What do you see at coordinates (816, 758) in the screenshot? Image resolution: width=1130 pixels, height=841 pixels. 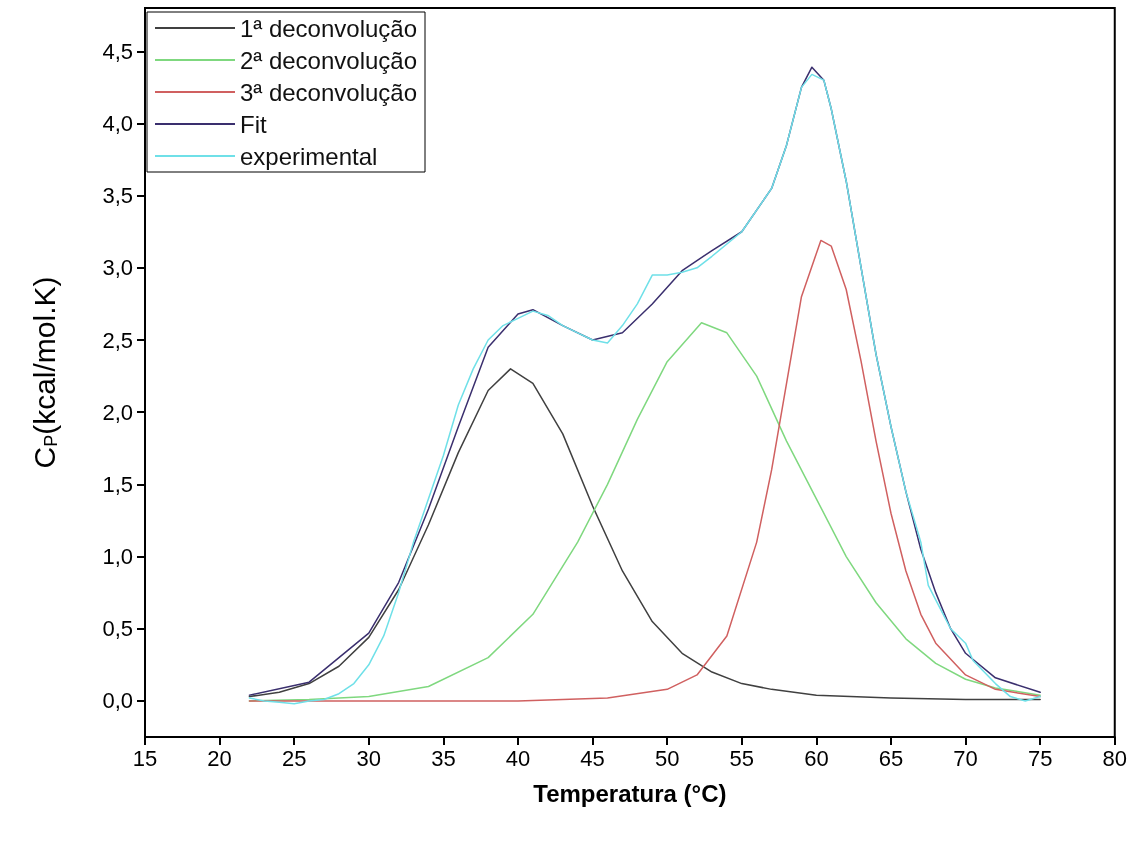 I see `x-tick-label: 60` at bounding box center [816, 758].